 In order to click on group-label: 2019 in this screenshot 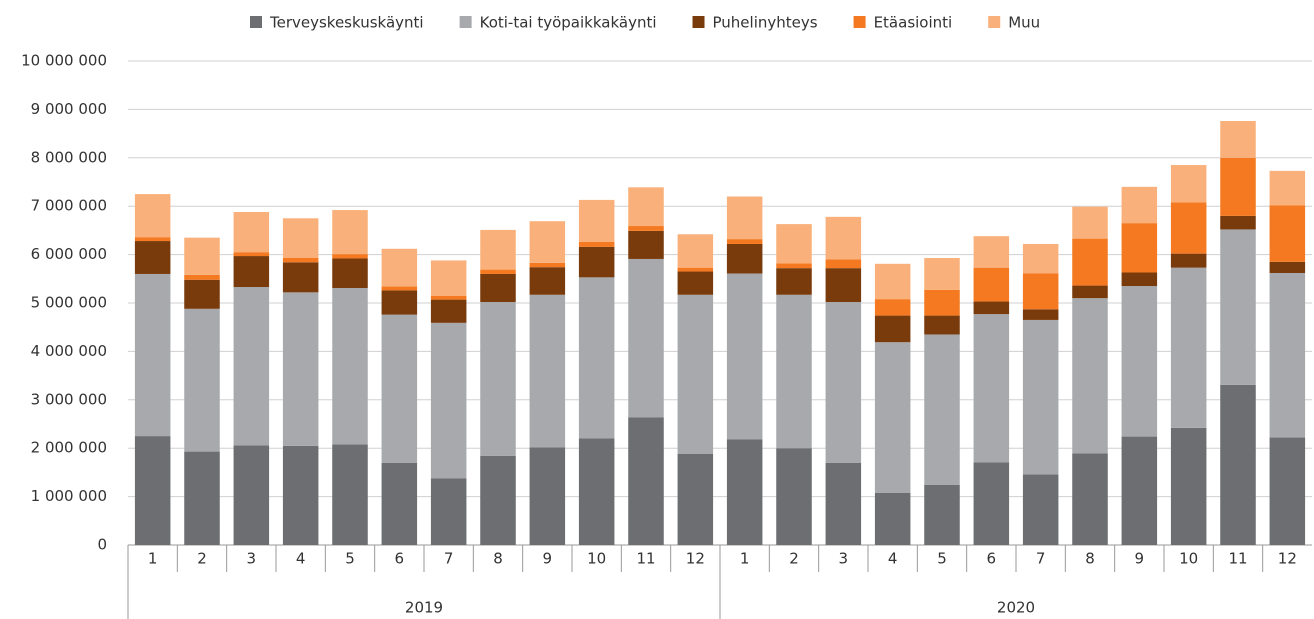, I will do `click(424, 608)`.